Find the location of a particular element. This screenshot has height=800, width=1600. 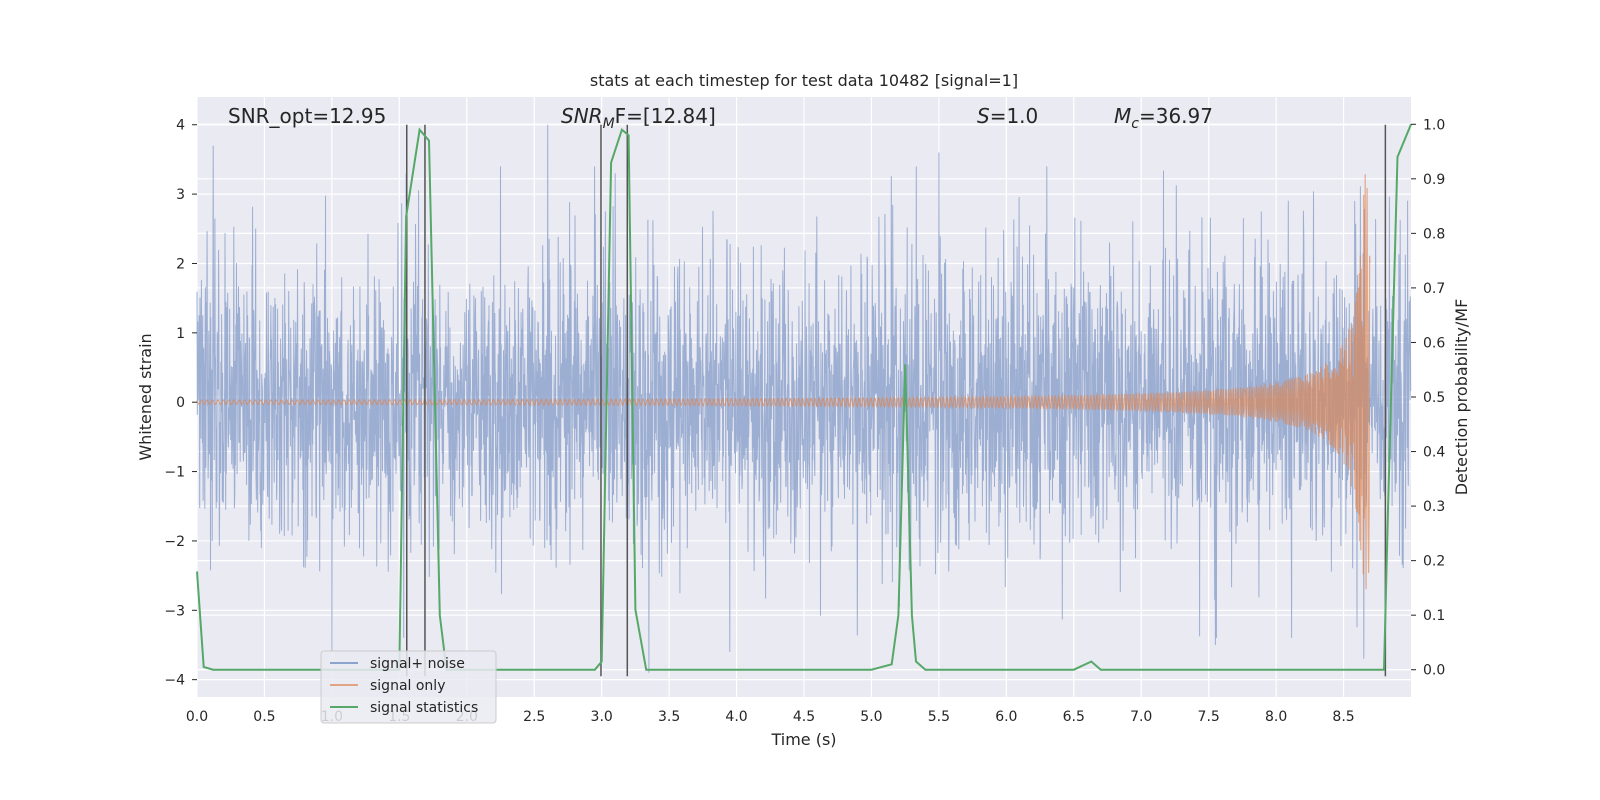

x-tick-label: 8.5 is located at coordinates (1343, 717).